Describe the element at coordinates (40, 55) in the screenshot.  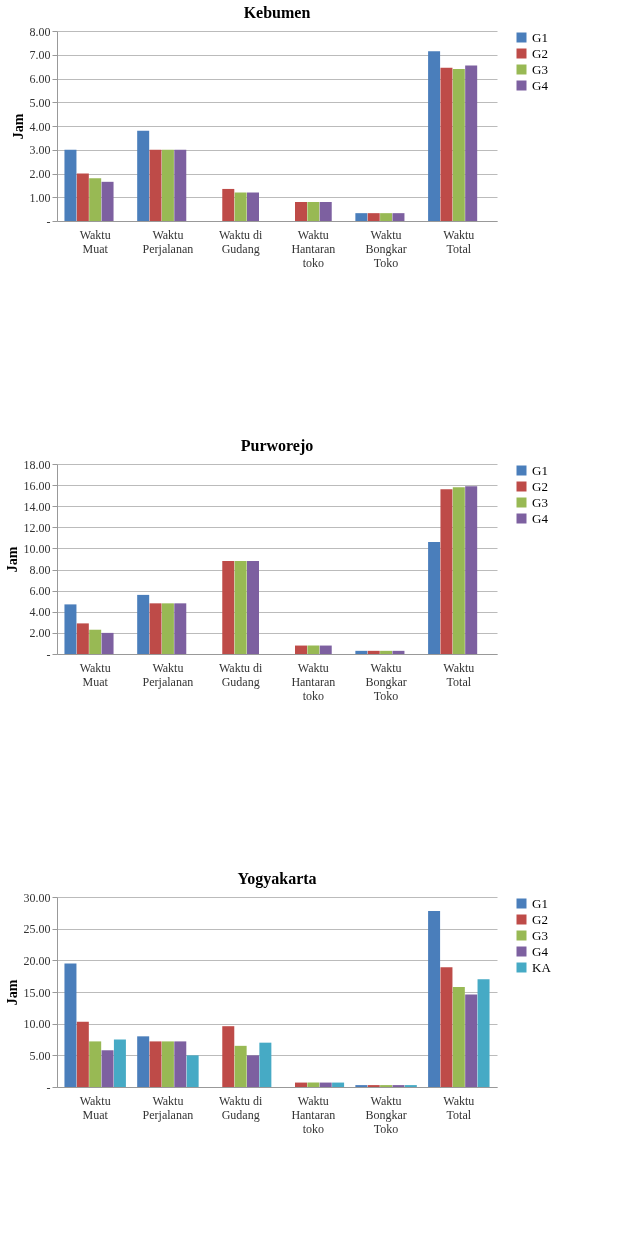
I see `y-tick-label: 7.00` at that location.